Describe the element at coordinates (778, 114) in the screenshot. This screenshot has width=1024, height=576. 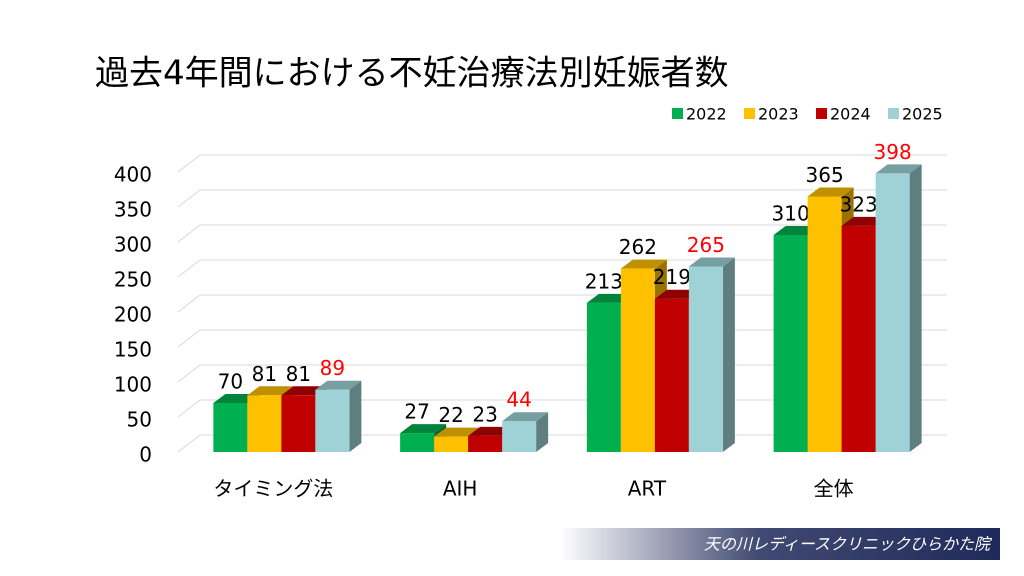
I see `legend-label: 2023` at that location.